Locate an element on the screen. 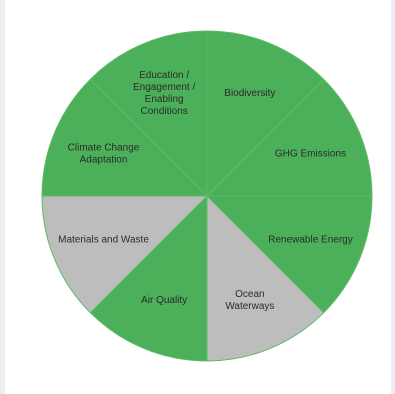 Image resolution: width=395 pixels, height=394 pixels. slice-label-air-quality: Air Quality is located at coordinates (164, 300).